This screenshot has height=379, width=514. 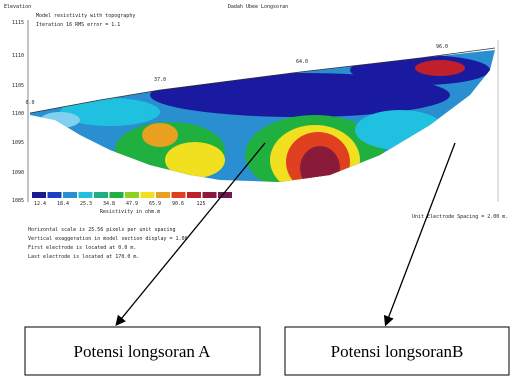 I want to click on elevation-label: 1085, so click(x=18, y=201).